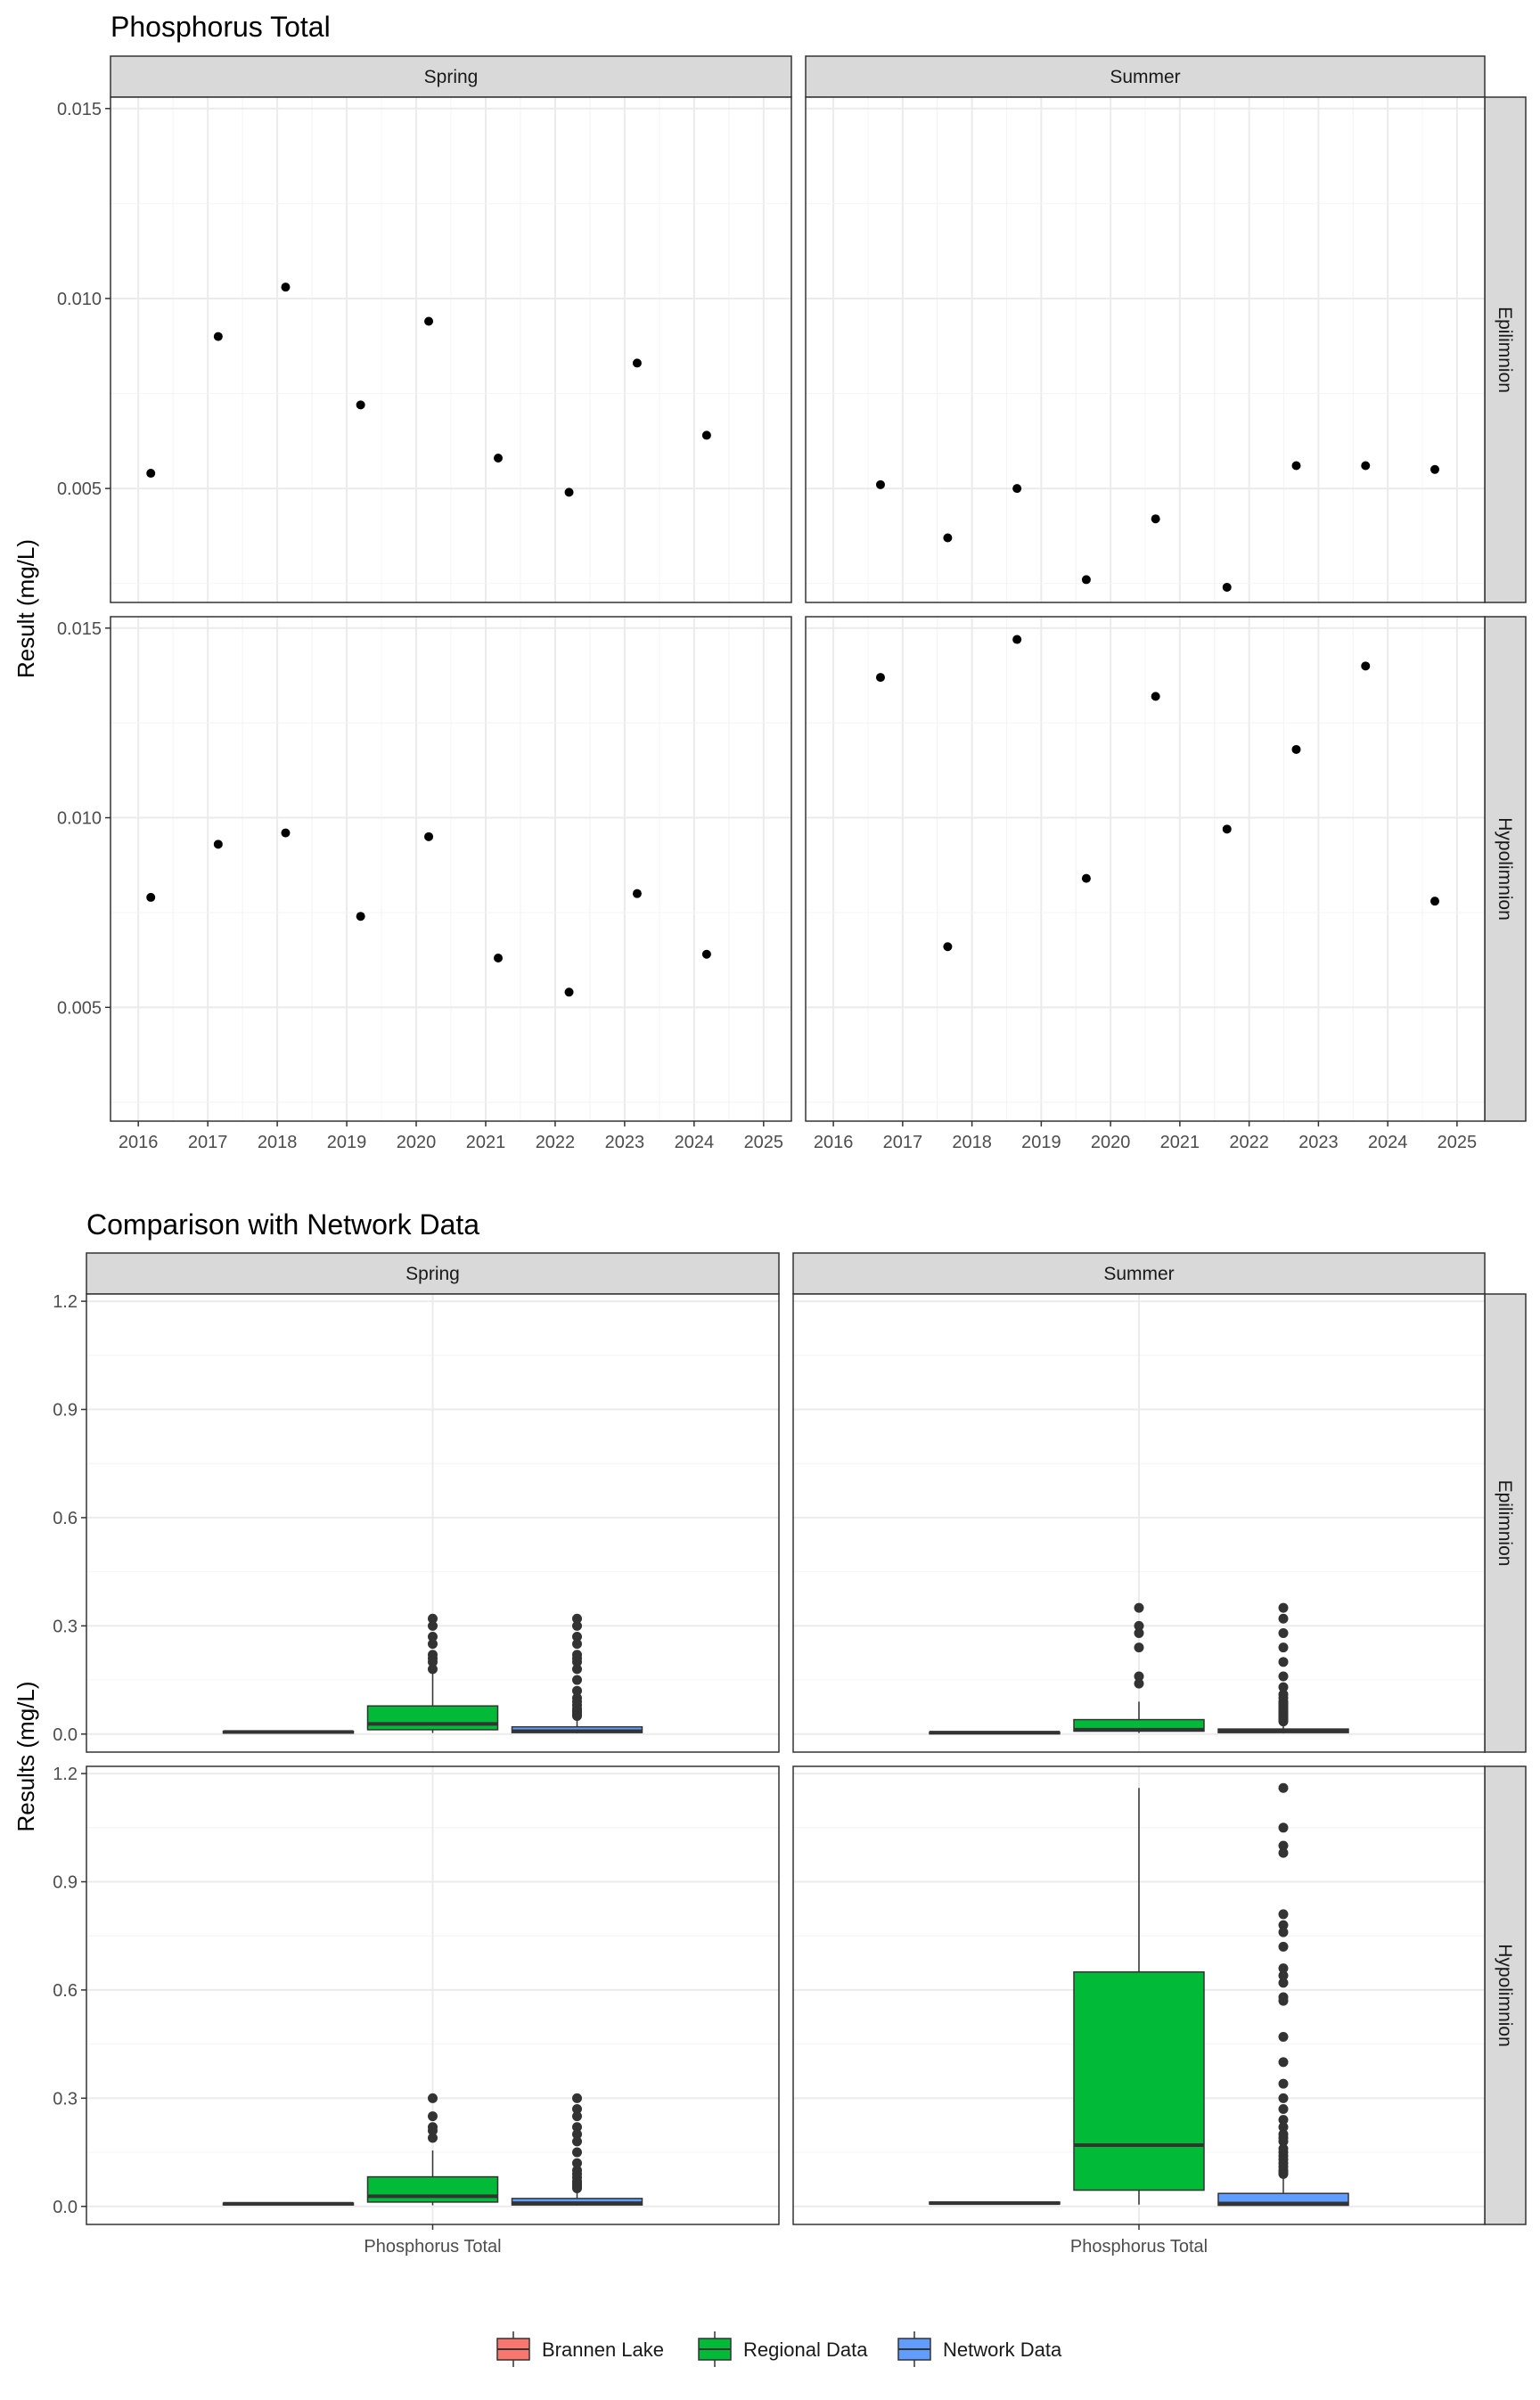 The height and width of the screenshot is (2400, 1540). I want to click on y-tick-label: 0.010, so click(79, 819).